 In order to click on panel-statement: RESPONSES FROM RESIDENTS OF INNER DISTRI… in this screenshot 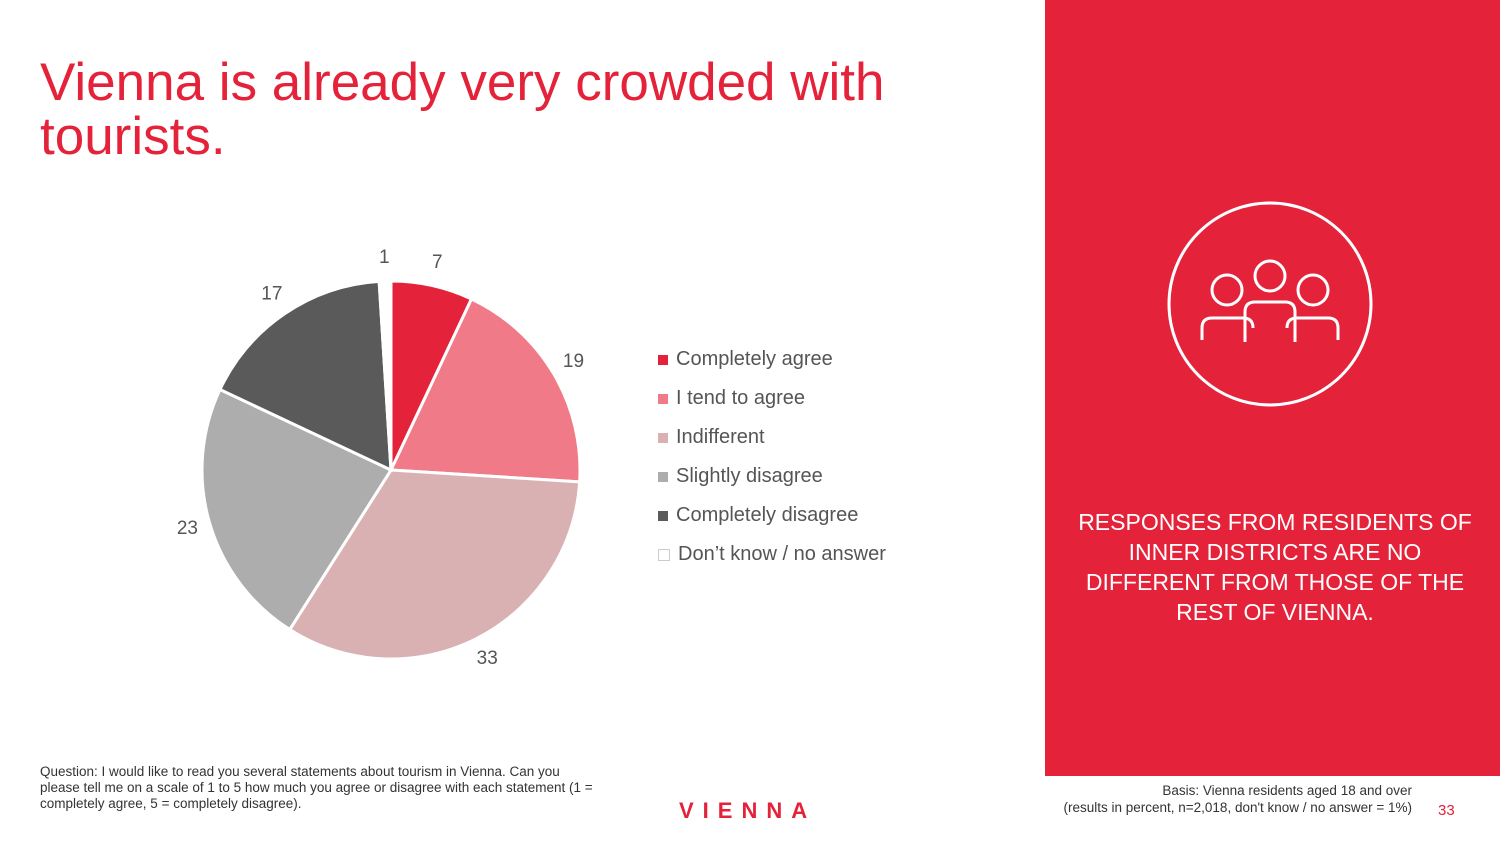, I will do `click(1275, 567)`.